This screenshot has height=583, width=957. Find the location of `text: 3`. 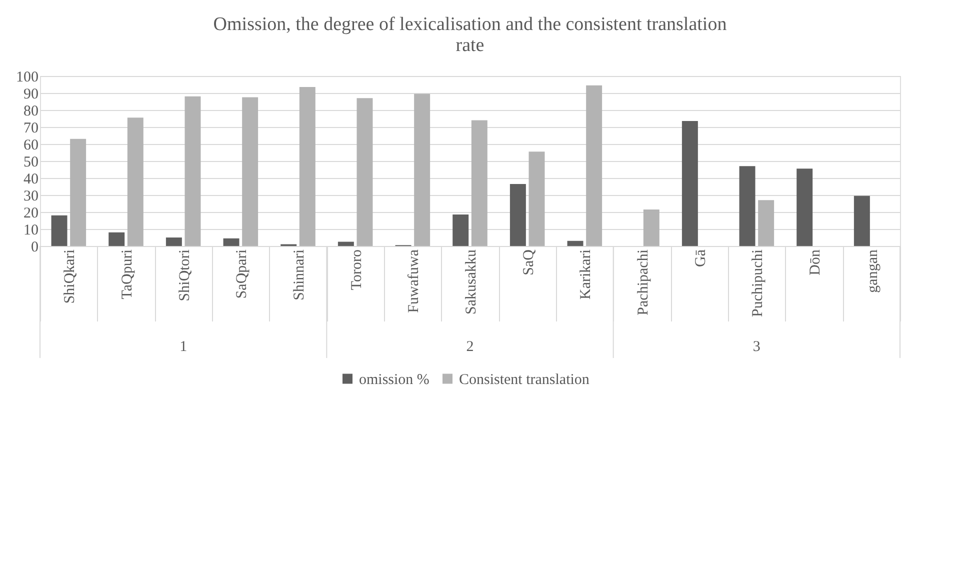

text: 3 is located at coordinates (756, 347).